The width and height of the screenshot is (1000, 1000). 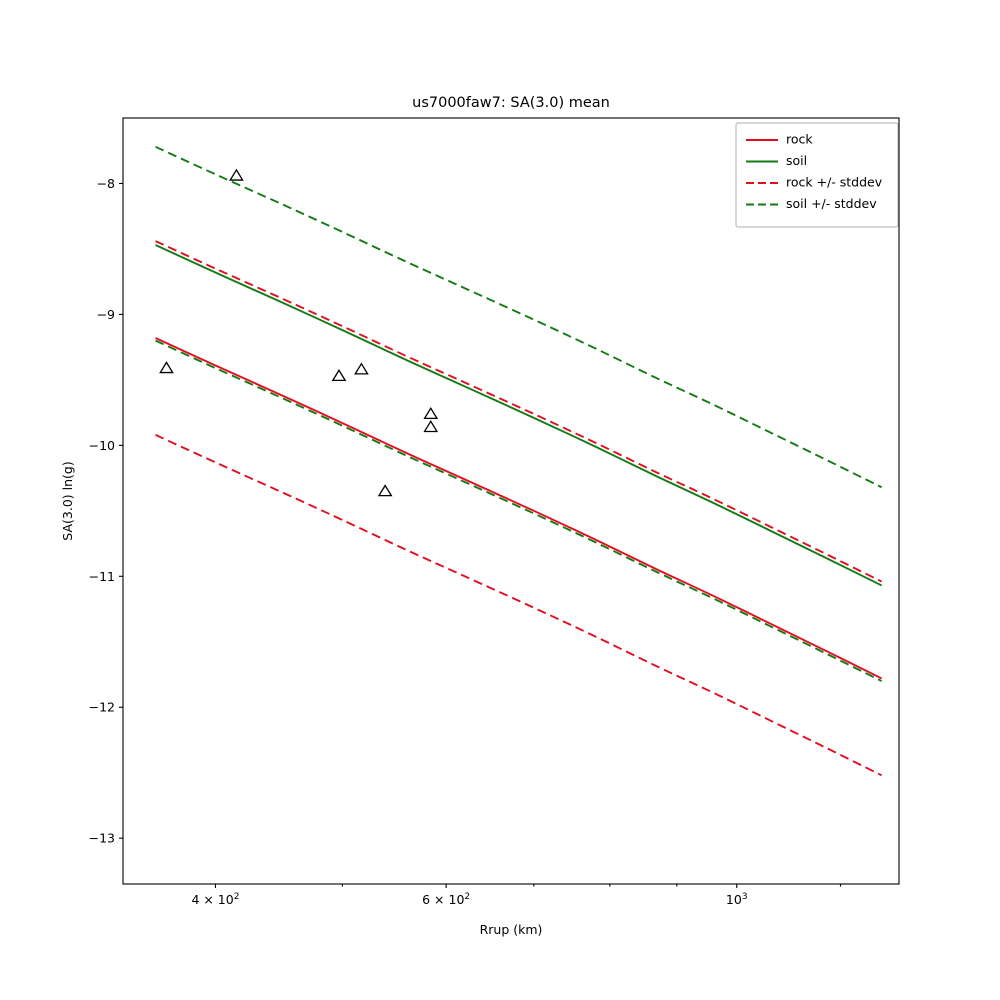 What do you see at coordinates (799, 139) in the screenshot?
I see `legend-label-rock: rock` at bounding box center [799, 139].